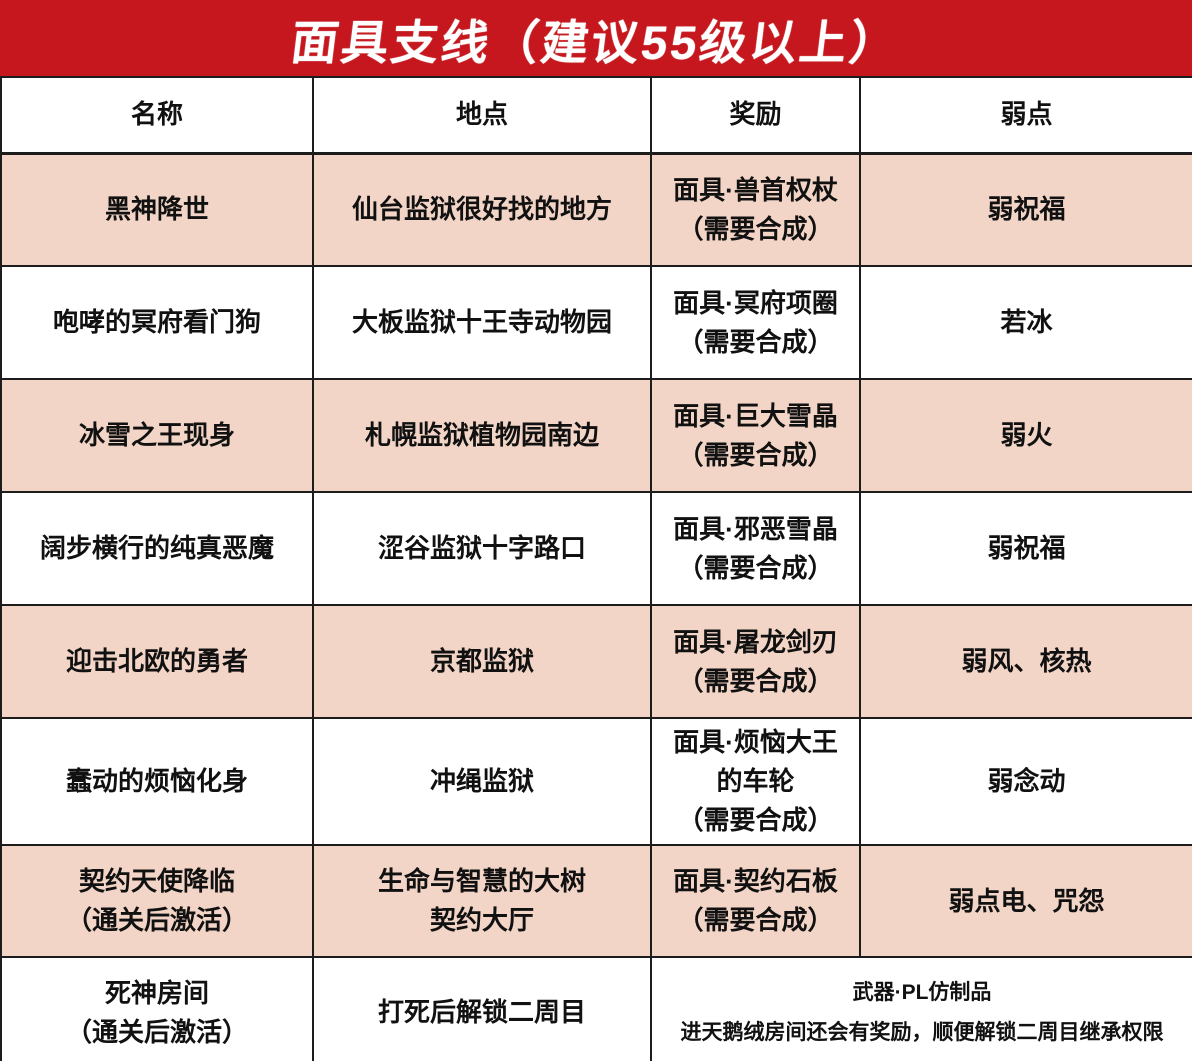 The width and height of the screenshot is (1192, 1061). What do you see at coordinates (595, 42) in the screenshot?
I see `page-title: 面具支线（建议55级以上）` at bounding box center [595, 42].